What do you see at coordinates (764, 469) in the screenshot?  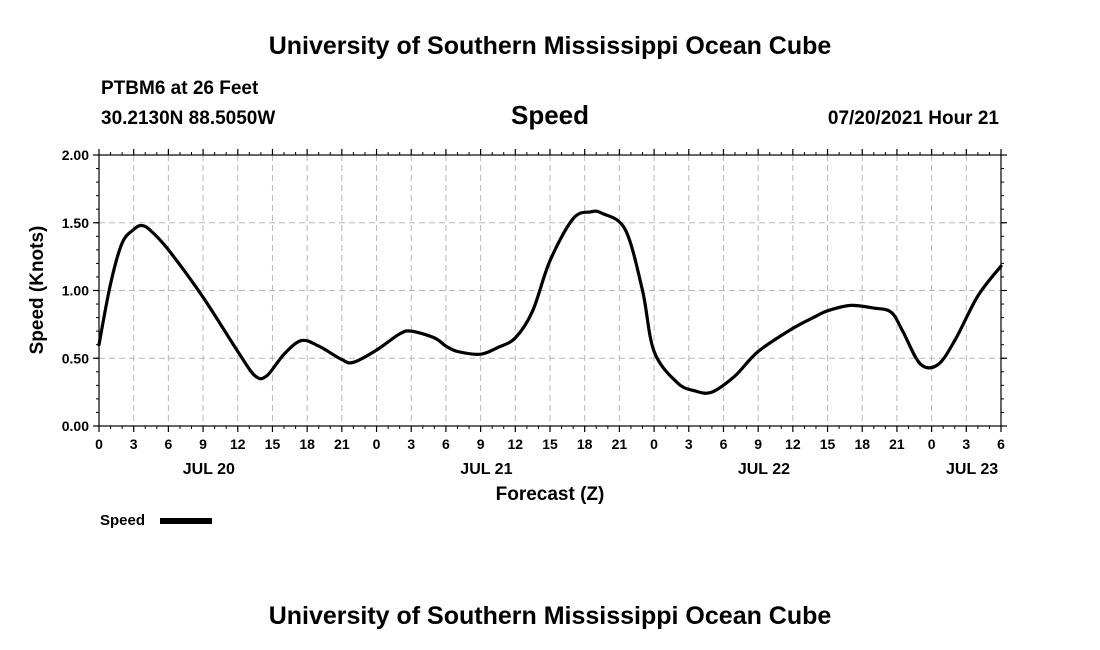 I see `date-label: JUL 22` at bounding box center [764, 469].